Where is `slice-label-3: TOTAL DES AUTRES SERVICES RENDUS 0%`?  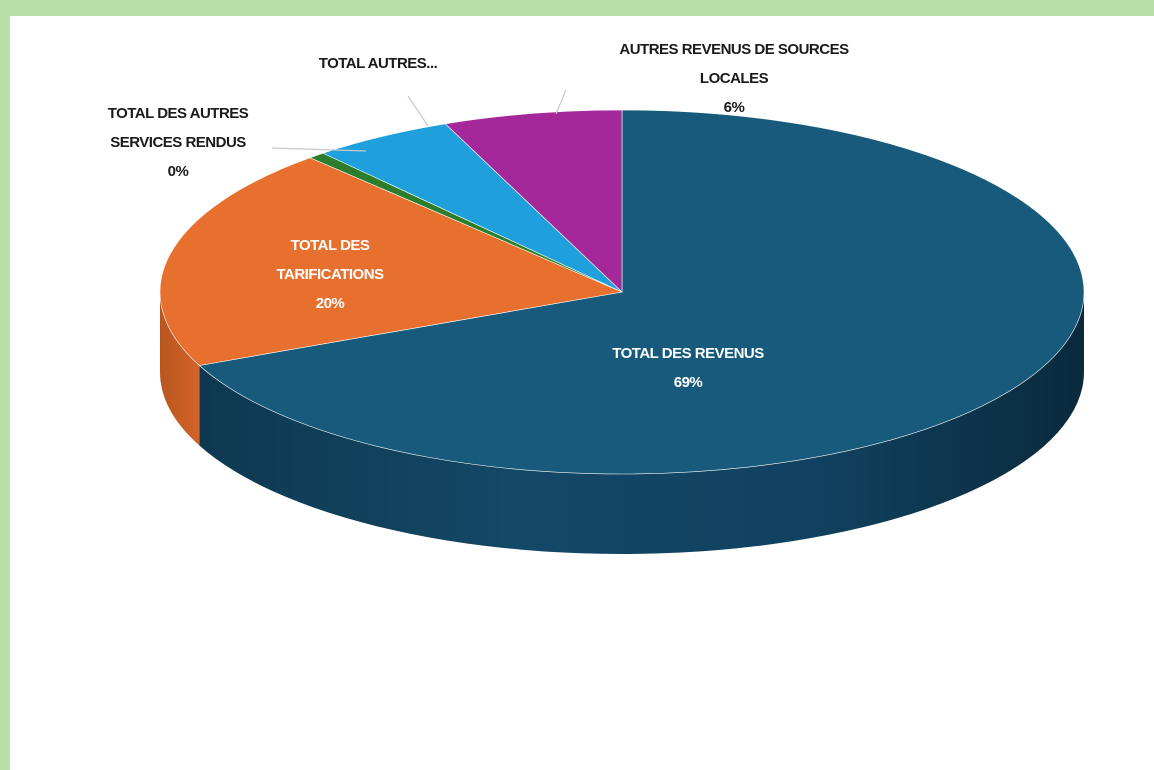
slice-label-3: TOTAL DES AUTRES SERVICES RENDUS 0% is located at coordinates (178, 142).